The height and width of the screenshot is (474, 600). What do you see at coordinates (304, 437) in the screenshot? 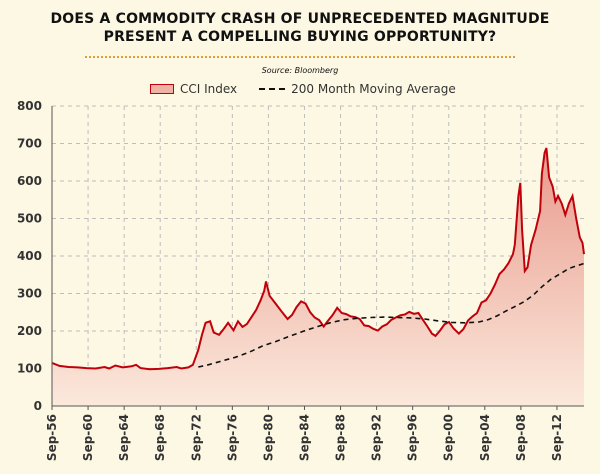
I see `x-tick-label-7: Sep-84` at bounding box center [304, 437].